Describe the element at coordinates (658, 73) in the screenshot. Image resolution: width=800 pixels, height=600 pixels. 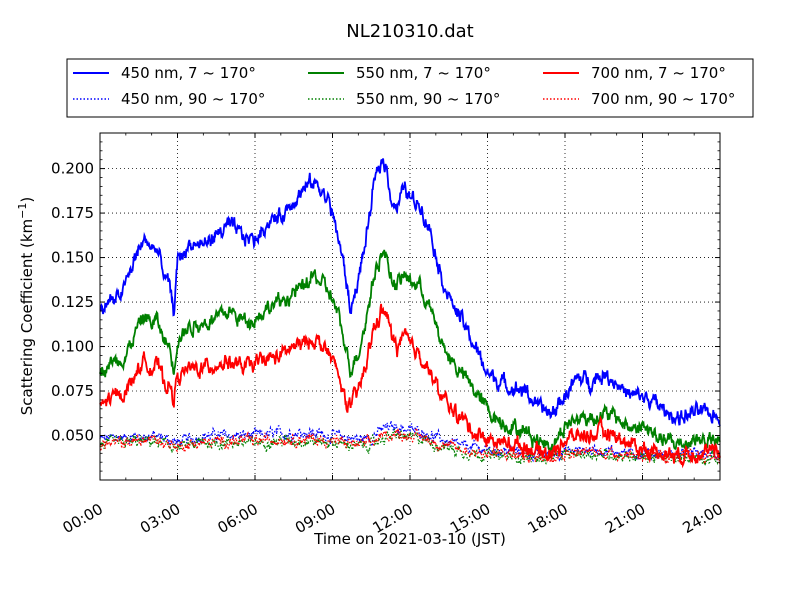
I see `legend-entry-label: 700 nm, 7 ~ 170°` at that location.